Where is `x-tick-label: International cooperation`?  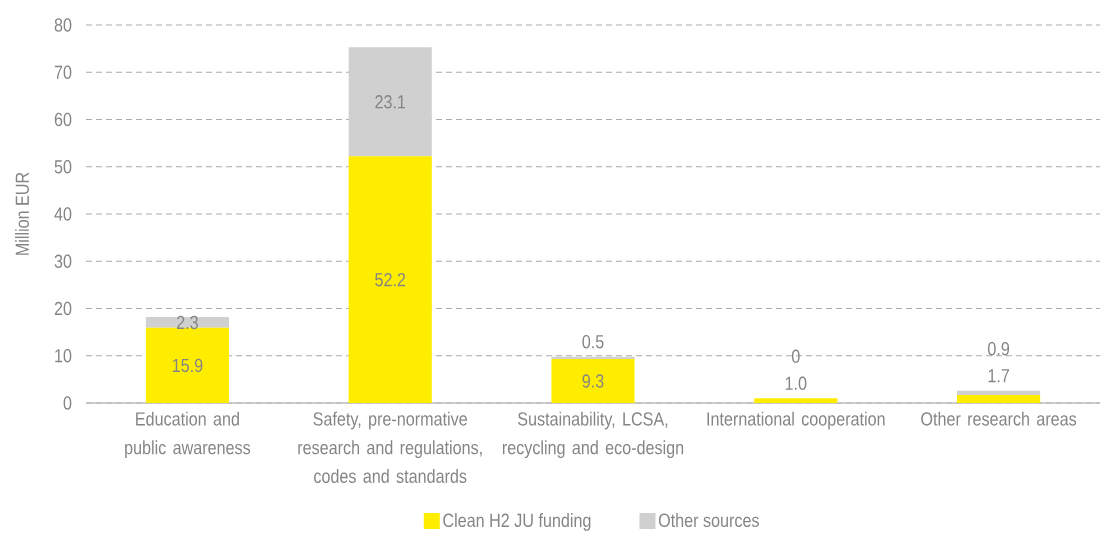
x-tick-label: International cooperation is located at coordinates (796, 420).